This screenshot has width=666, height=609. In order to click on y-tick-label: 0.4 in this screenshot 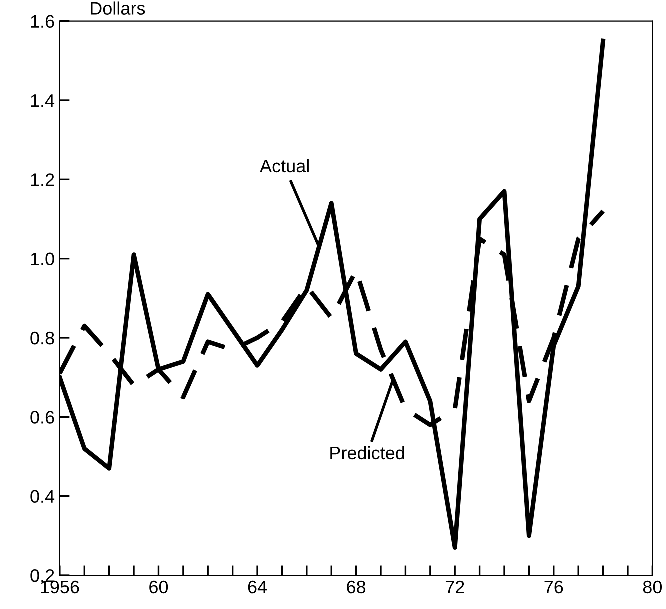, I will do `click(42, 497)`.